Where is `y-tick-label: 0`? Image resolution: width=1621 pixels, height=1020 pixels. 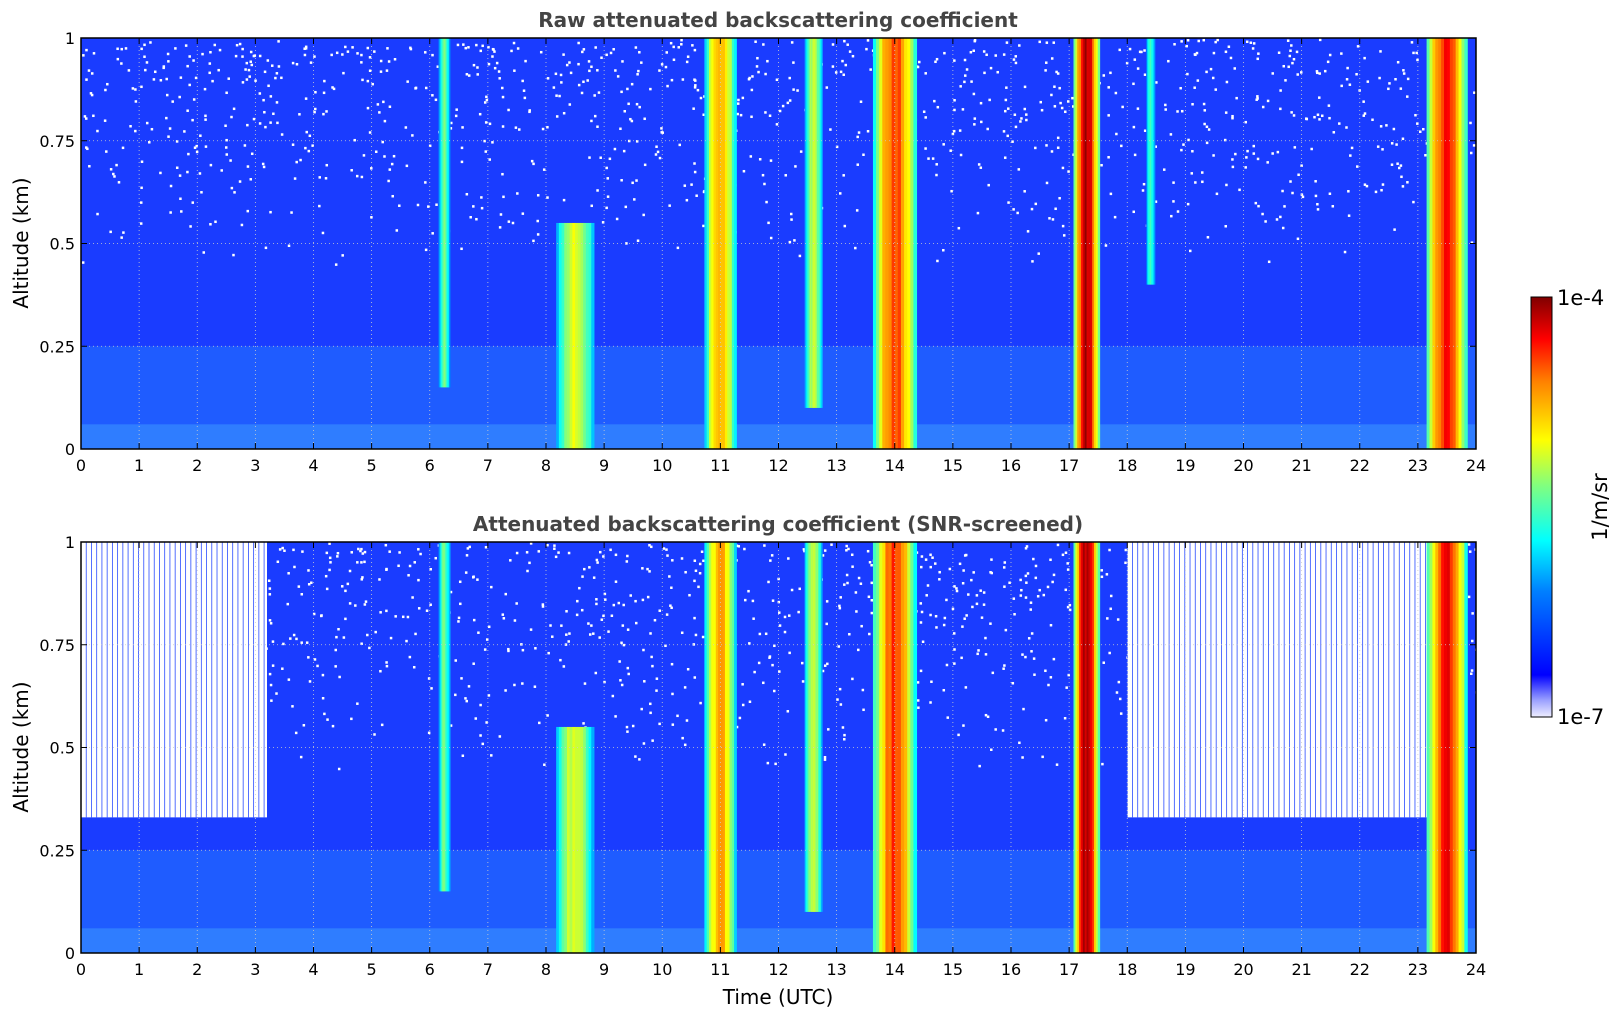 y-tick-label: 0 is located at coordinates (70, 953).